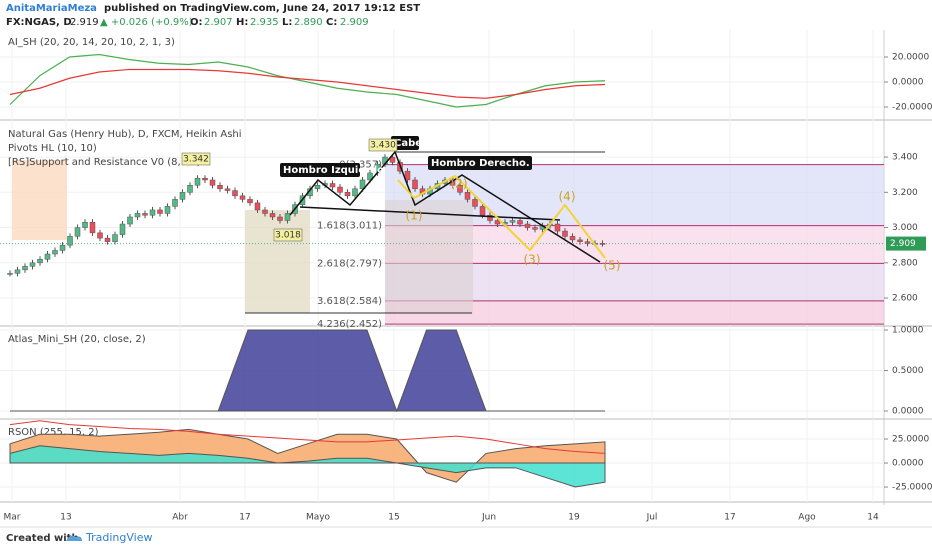 The image size is (932, 550). Describe the element at coordinates (53, 432) in the screenshot. I see `panel-title: RSON (255, 15, 2)` at that location.